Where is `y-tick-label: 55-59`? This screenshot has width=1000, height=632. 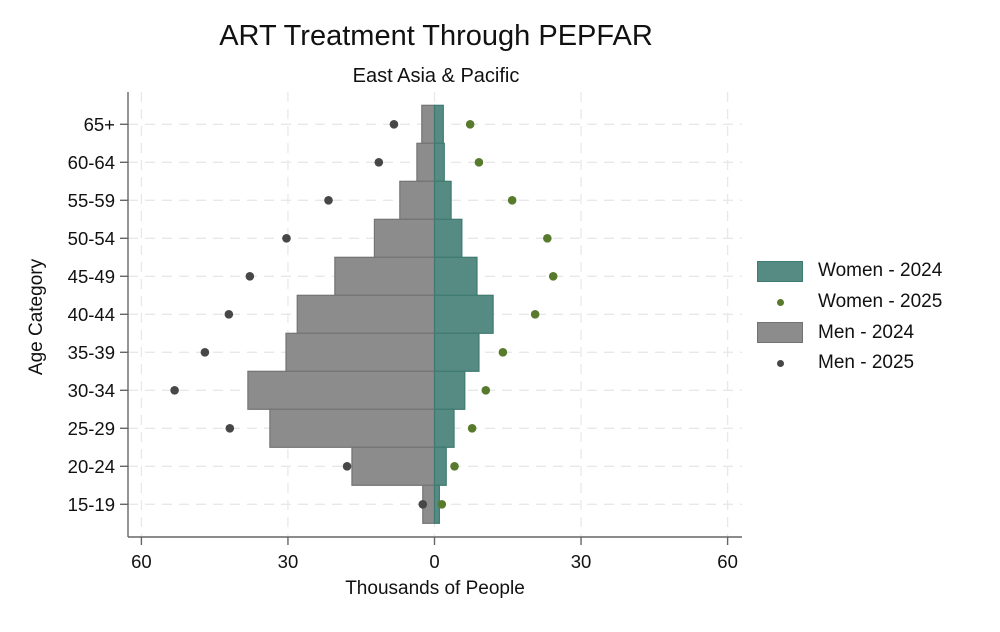 y-tick-label: 55-59 is located at coordinates (91, 200).